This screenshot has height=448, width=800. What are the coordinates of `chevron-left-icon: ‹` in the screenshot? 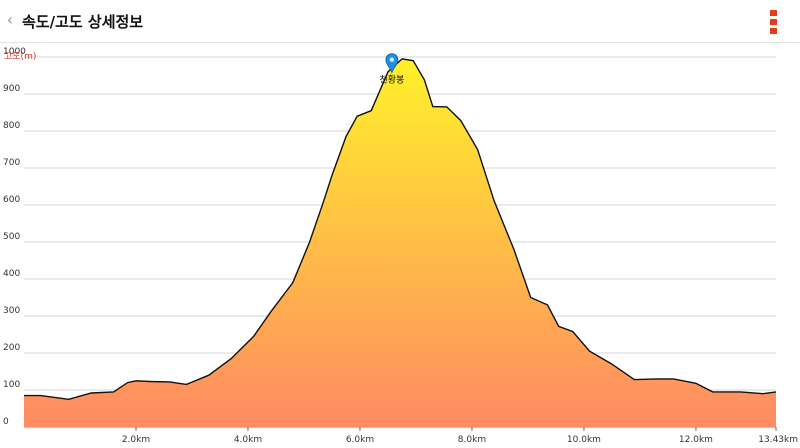 It's located at (10, 19).